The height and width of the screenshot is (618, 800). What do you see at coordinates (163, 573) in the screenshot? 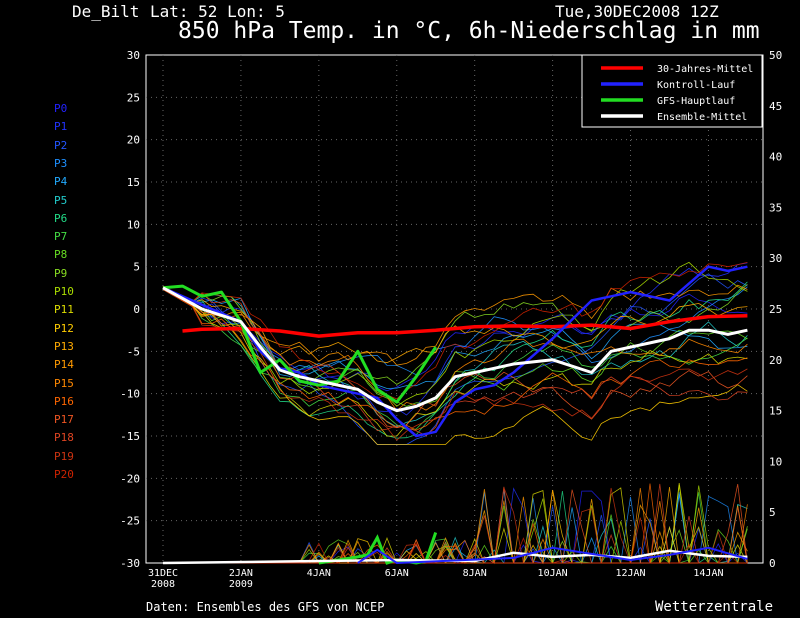
I see `x-tick-label: 31DEC` at bounding box center [163, 573].